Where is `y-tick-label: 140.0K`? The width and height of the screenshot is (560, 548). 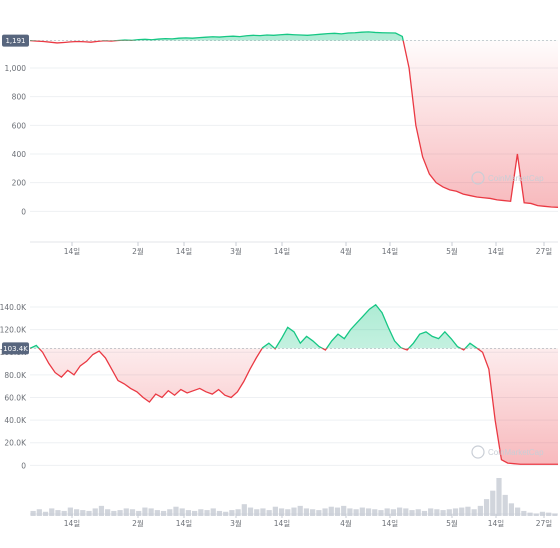
y-tick-label: 140.0K is located at coordinates (13, 307).